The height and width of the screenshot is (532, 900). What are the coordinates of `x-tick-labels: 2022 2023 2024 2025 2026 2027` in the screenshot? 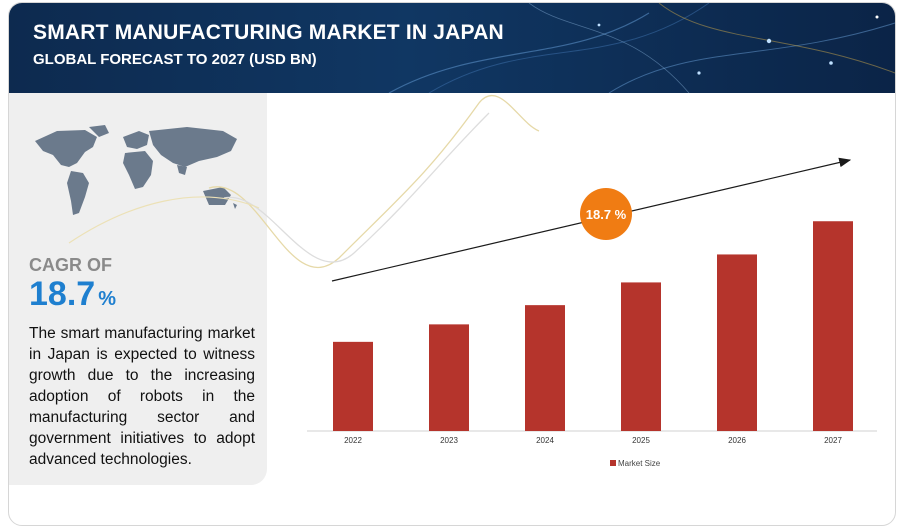 It's located at (593, 440).